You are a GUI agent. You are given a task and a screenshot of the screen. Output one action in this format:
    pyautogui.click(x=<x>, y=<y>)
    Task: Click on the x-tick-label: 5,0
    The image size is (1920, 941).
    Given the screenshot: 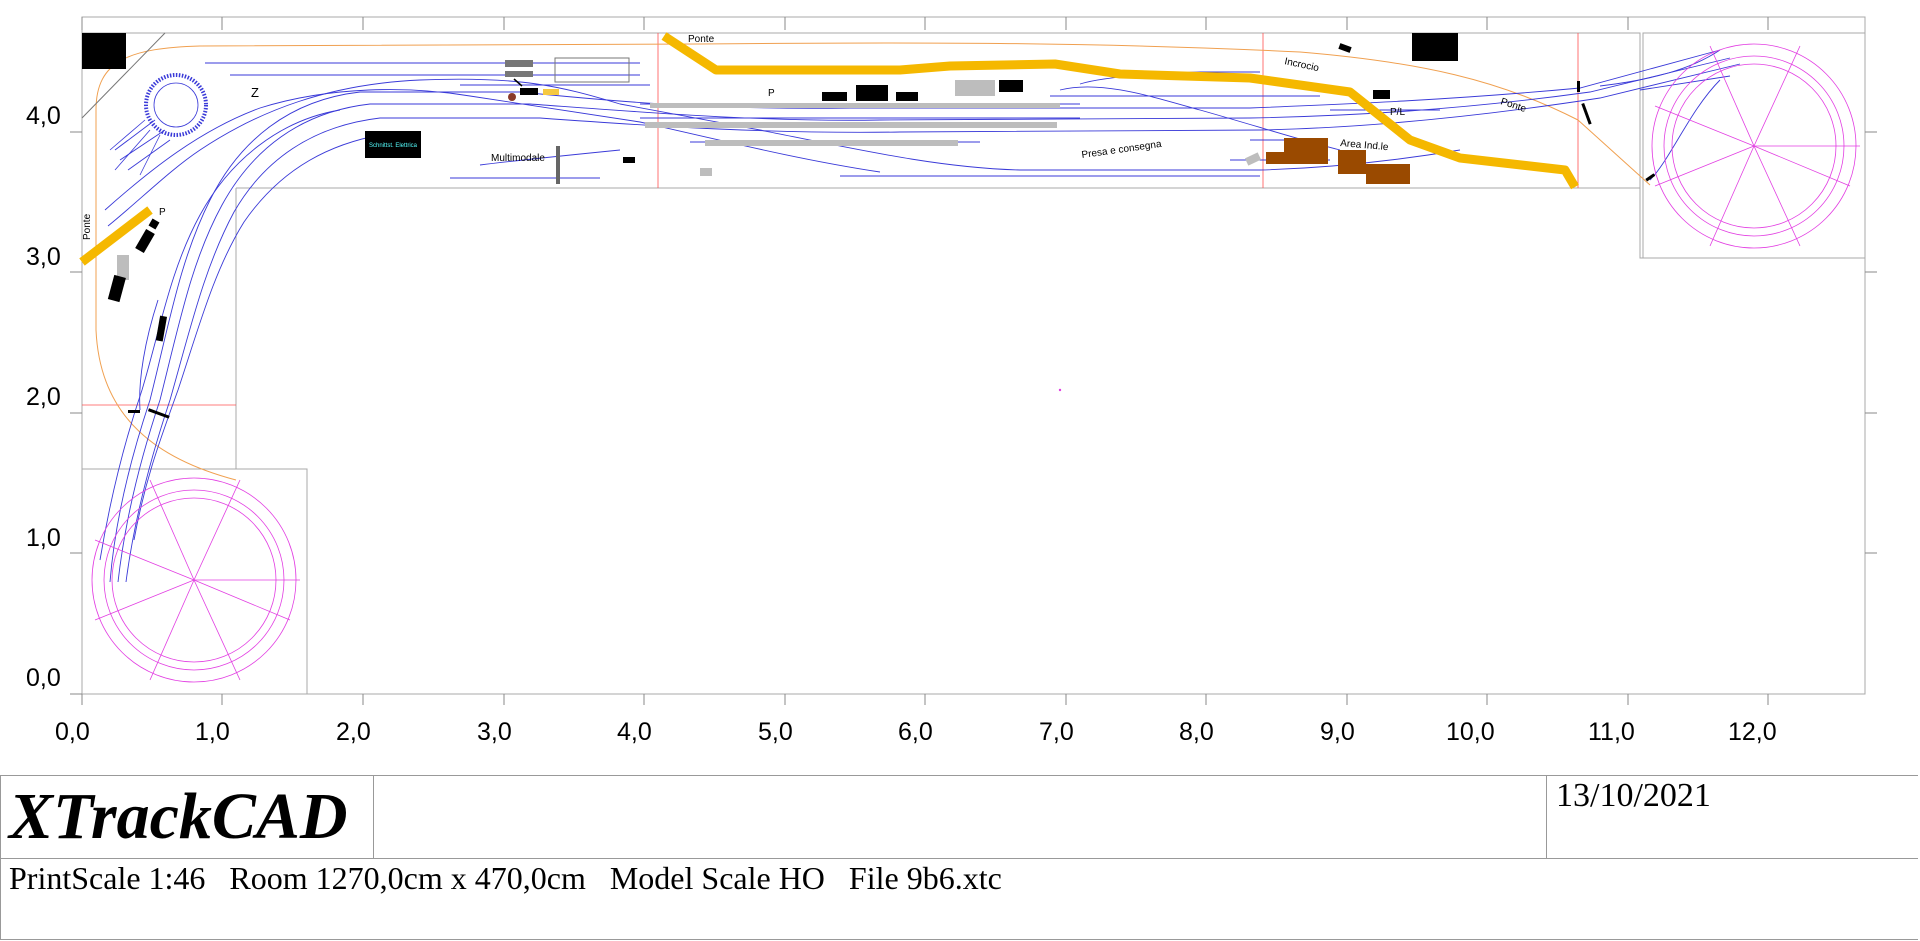 What is the action you would take?
    pyautogui.click(x=775, y=732)
    